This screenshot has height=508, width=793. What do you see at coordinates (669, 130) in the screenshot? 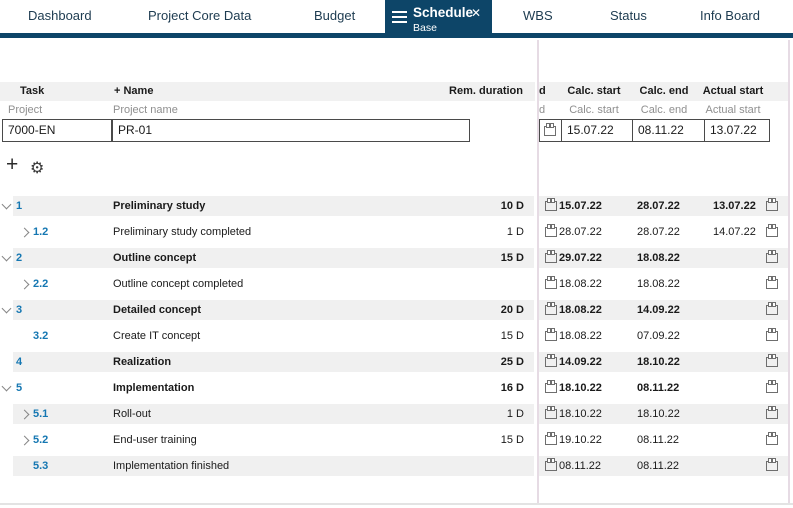
I see `project-calc-end-input: 08.11.22` at bounding box center [669, 130].